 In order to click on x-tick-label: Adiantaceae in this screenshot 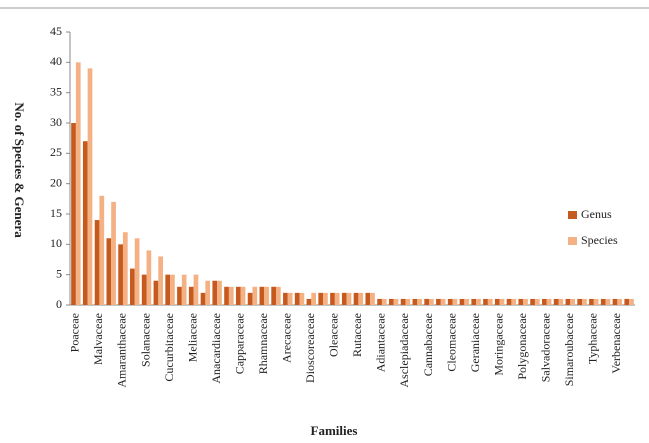, I will do `click(381, 342)`.